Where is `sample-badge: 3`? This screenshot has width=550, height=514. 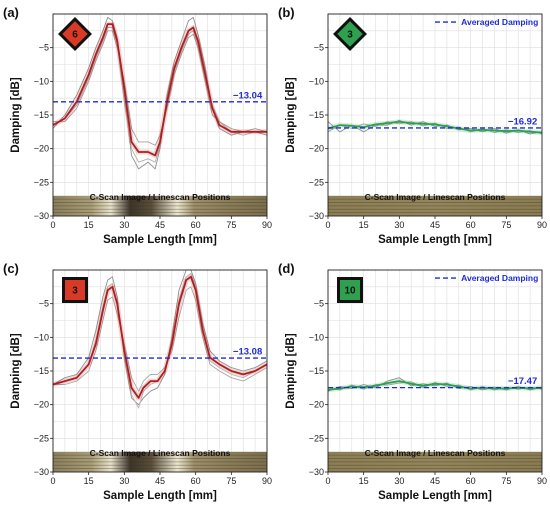
sample-badge: 3 is located at coordinates (75, 290).